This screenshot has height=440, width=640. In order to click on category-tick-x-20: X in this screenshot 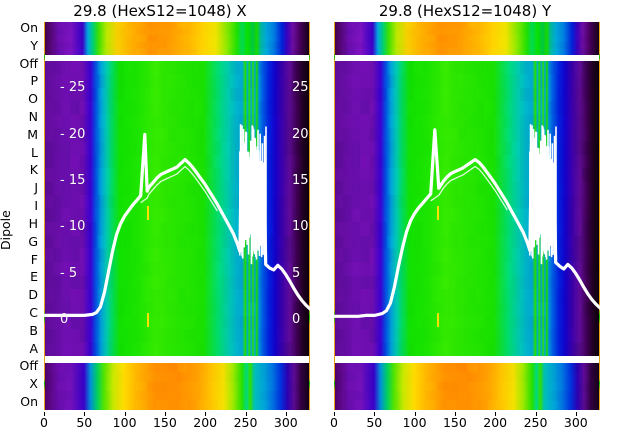, I will do `click(33, 384)`.